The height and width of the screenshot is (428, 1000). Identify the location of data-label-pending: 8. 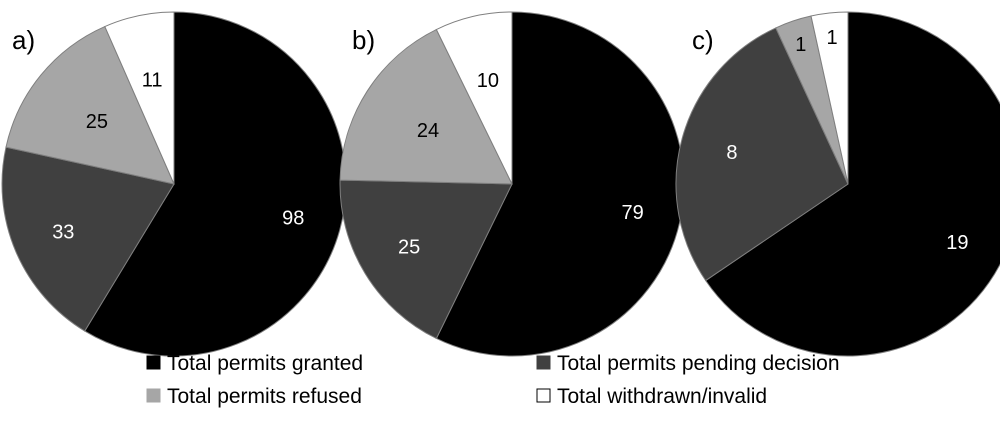
(731, 153).